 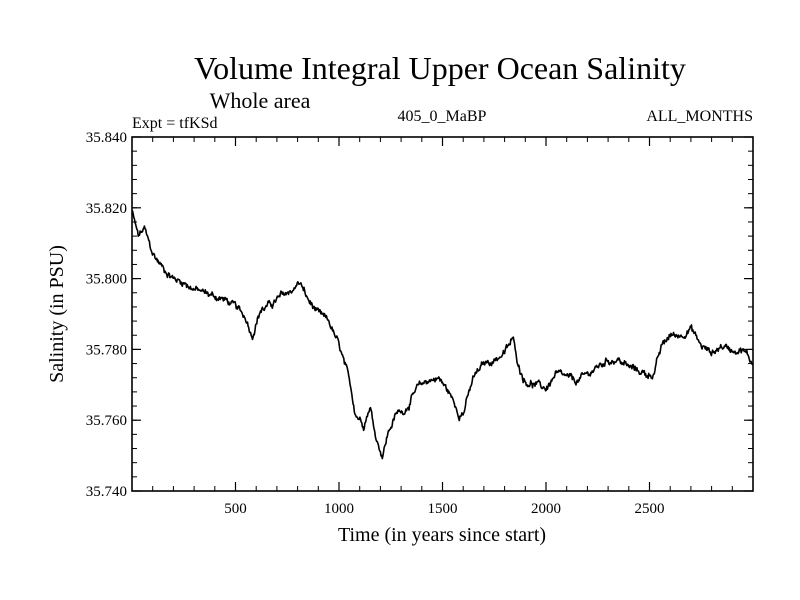 What do you see at coordinates (699, 116) in the screenshot?
I see `months-label: ALL_MONTHS` at bounding box center [699, 116].